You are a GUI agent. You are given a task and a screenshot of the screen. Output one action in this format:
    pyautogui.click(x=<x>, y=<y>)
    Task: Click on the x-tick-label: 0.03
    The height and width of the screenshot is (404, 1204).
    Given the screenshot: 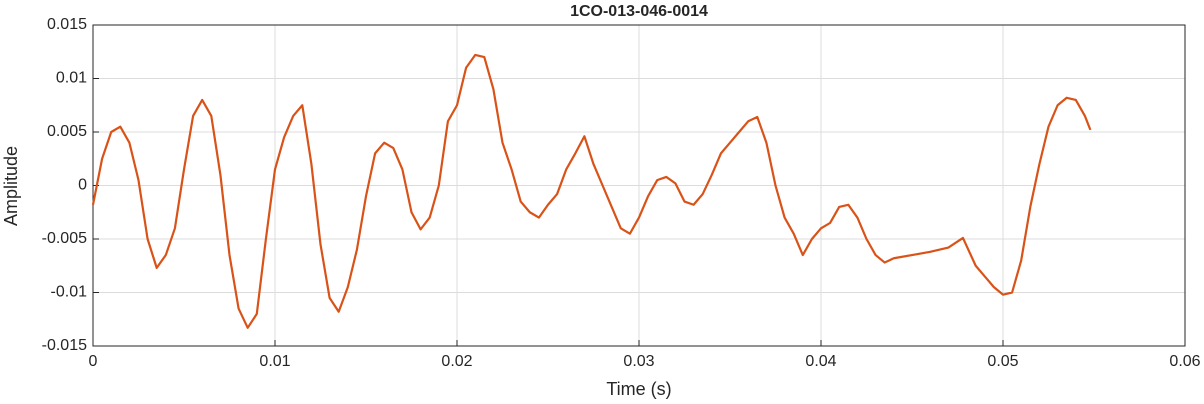 What is the action you would take?
    pyautogui.click(x=638, y=361)
    